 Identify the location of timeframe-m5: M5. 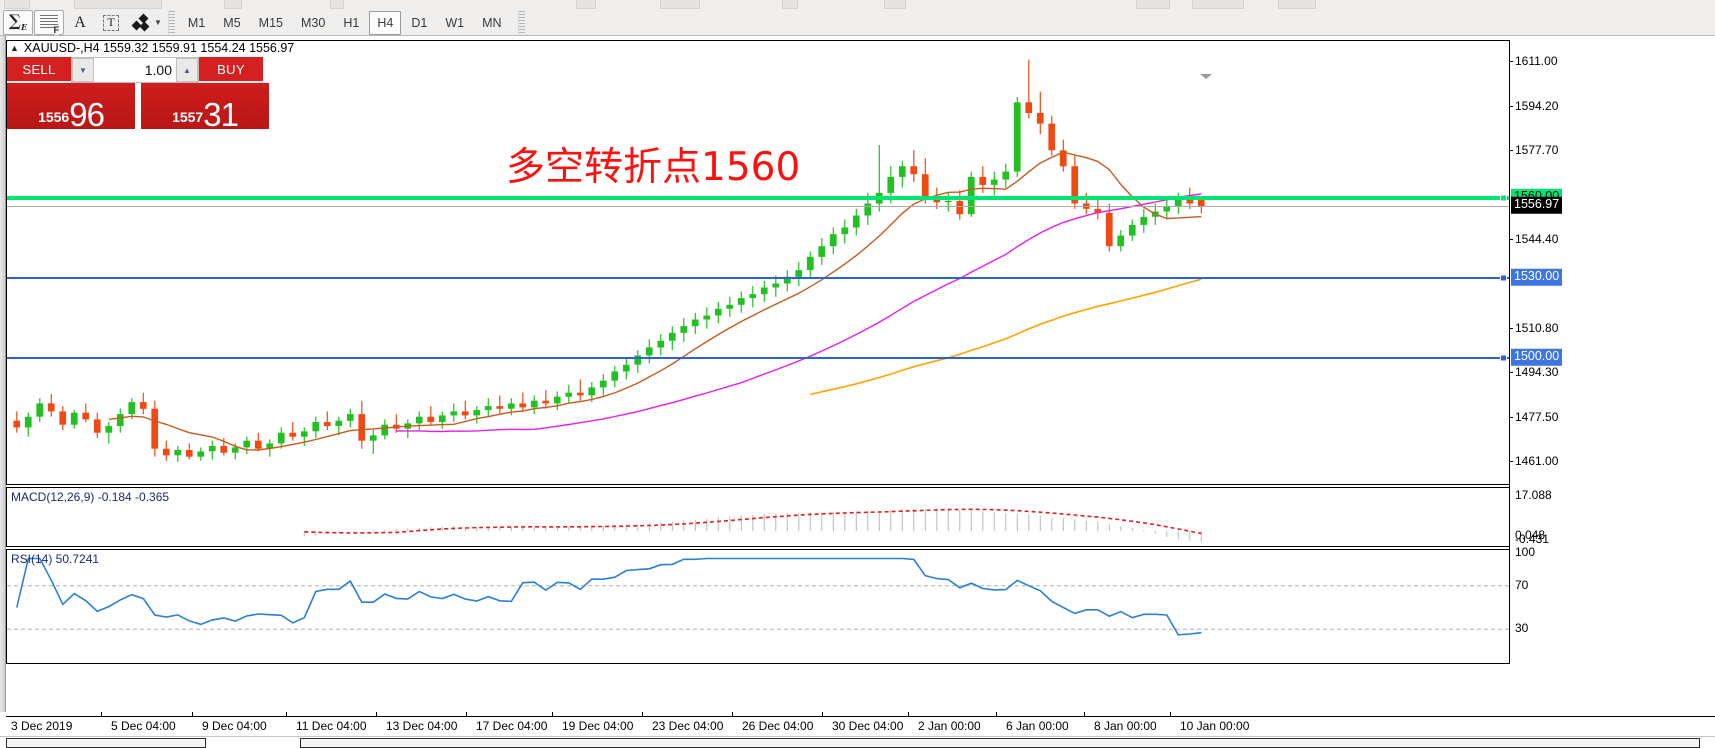
(232, 22).